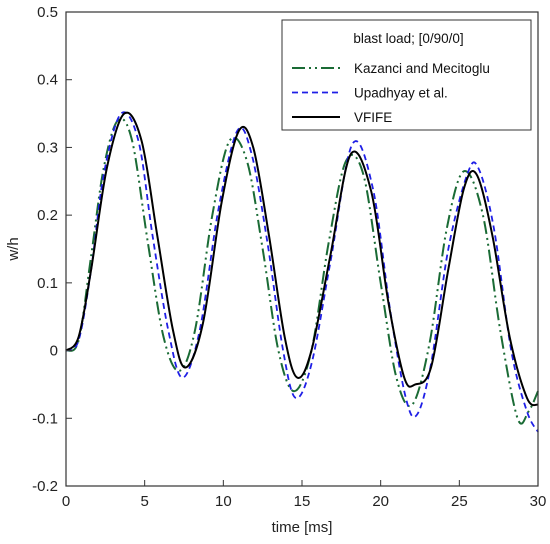  What do you see at coordinates (54, 351) in the screenshot?
I see `y-tick-label: 0` at bounding box center [54, 351].